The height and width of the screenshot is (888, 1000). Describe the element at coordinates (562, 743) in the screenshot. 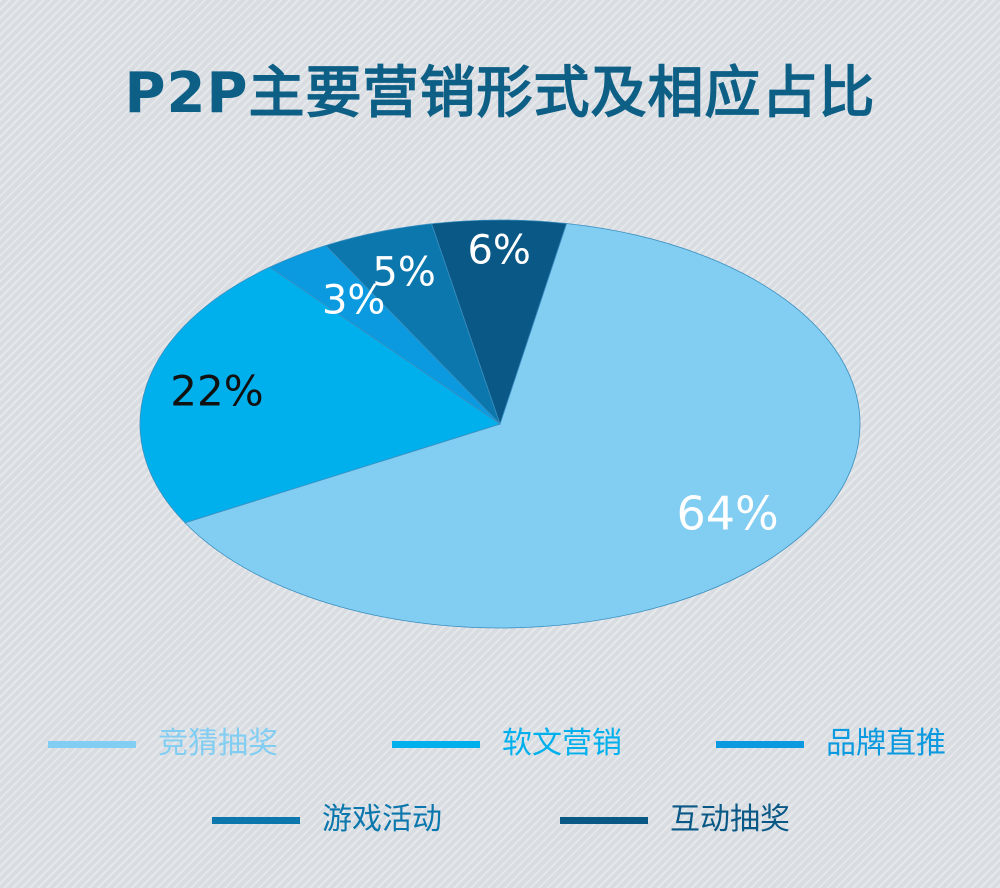

I see `legend-label: 软文营销` at that location.